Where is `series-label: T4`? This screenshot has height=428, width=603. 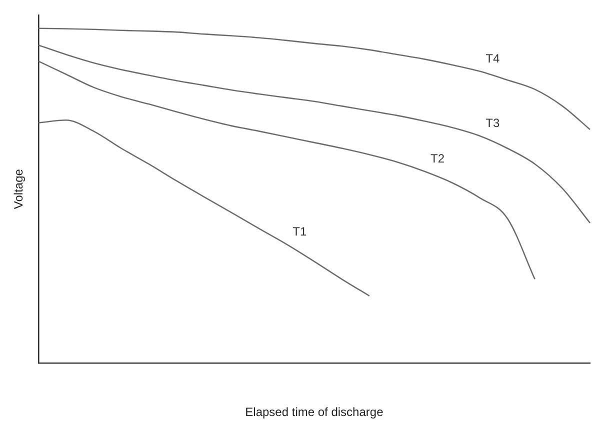 series-label: T4 is located at coordinates (493, 59).